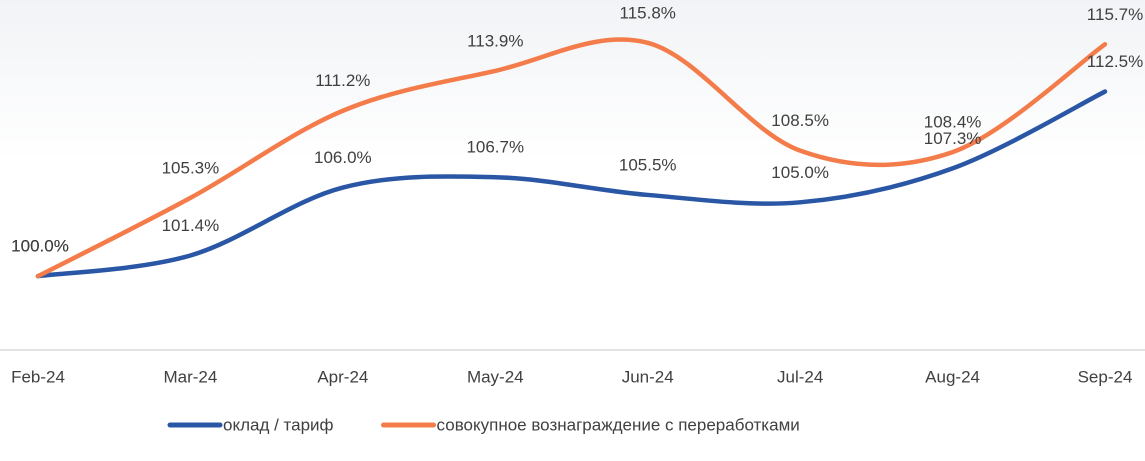  I want to click on data-label: 108.4%, so click(953, 122).